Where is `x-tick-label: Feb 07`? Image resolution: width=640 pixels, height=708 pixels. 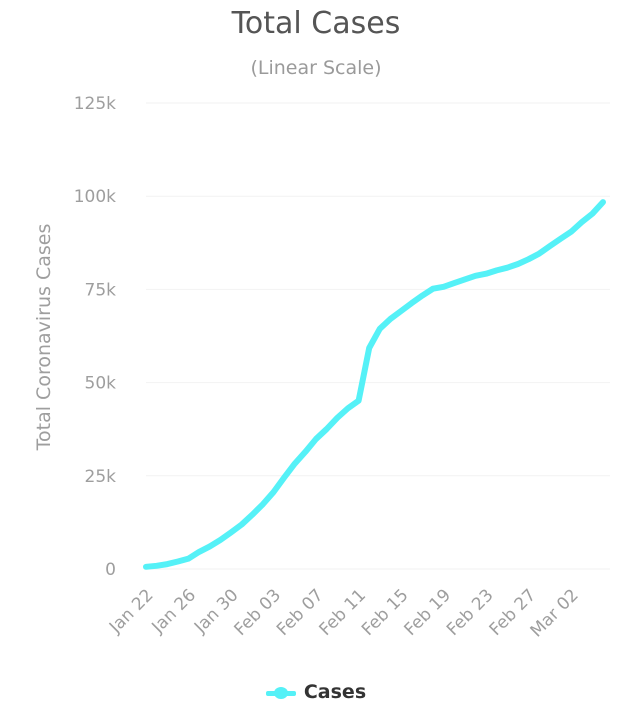
x-tick-label: Feb 07 is located at coordinates (300, 612).